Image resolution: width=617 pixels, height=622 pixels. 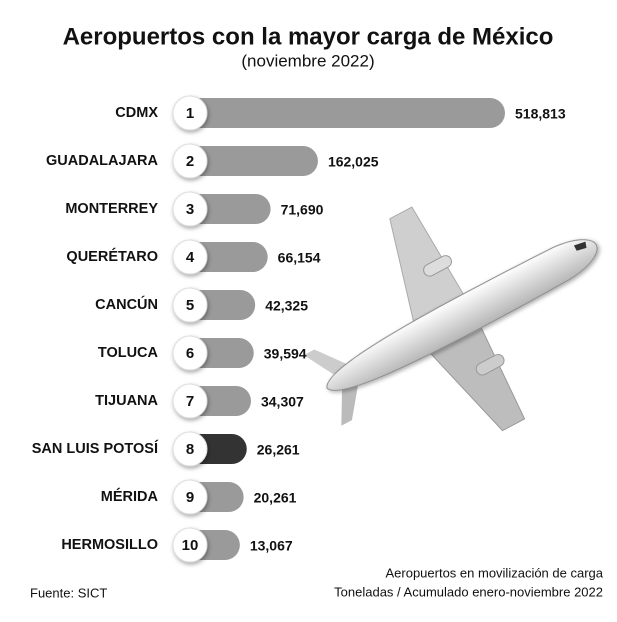 I want to click on value-label: 20,261, so click(x=275, y=498).